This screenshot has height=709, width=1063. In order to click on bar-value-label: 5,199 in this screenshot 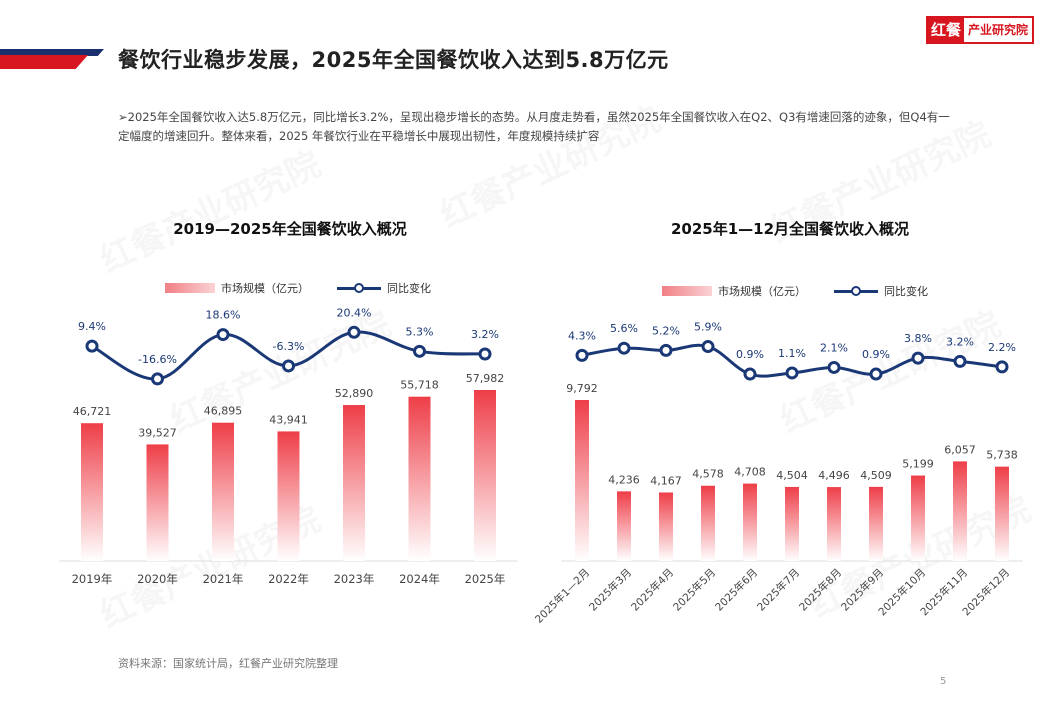, I will do `click(918, 464)`.